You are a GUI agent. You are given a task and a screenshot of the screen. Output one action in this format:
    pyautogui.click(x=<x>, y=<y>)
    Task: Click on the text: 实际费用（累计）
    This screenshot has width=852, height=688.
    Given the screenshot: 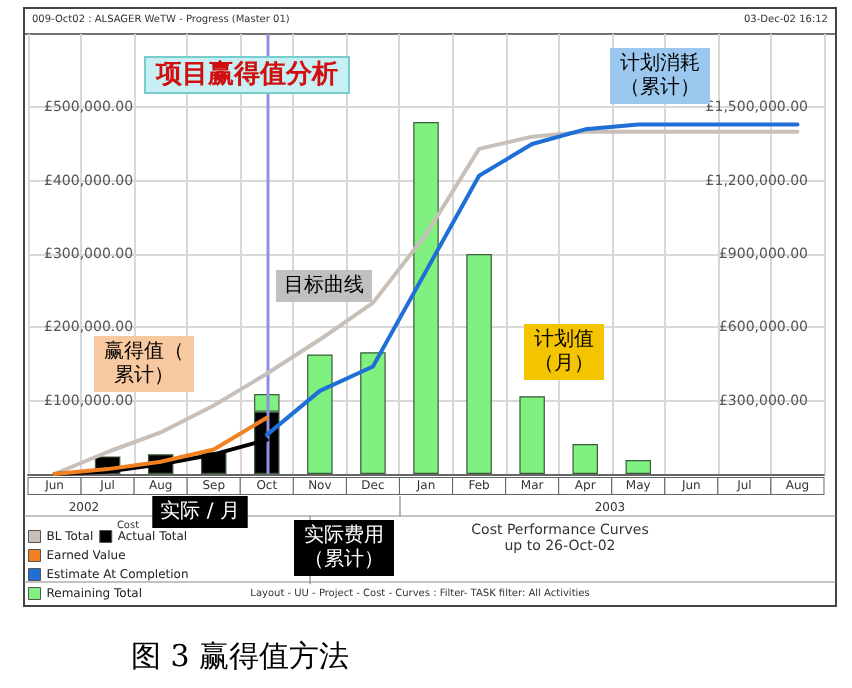 What is the action you would take?
    pyautogui.click(x=344, y=547)
    